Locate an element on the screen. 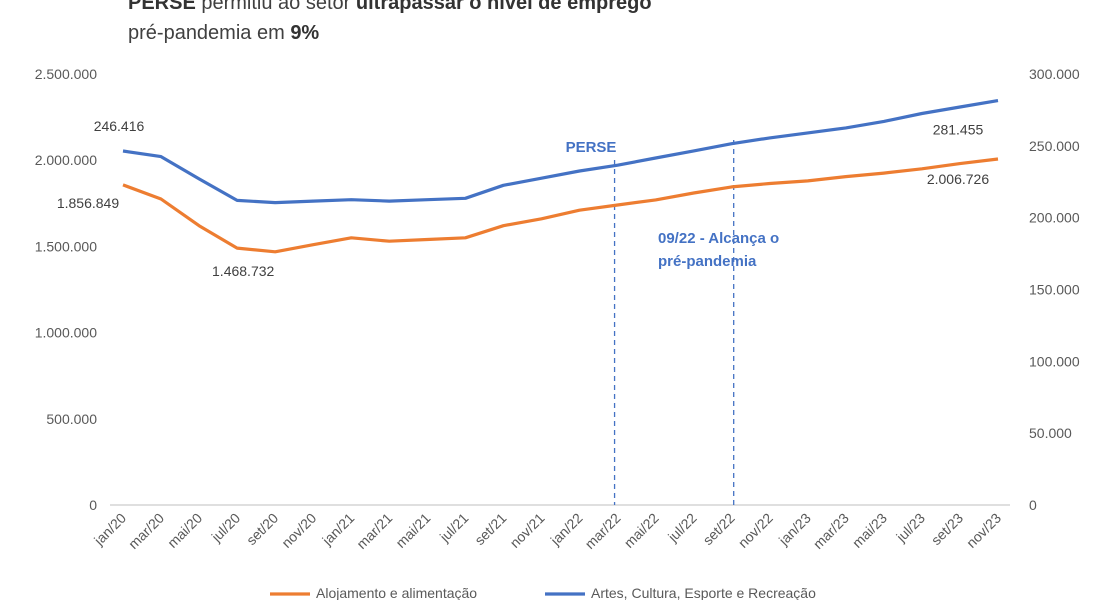 The height and width of the screenshot is (600, 1111). x-tick-label: nov/20 is located at coordinates (298, 530).